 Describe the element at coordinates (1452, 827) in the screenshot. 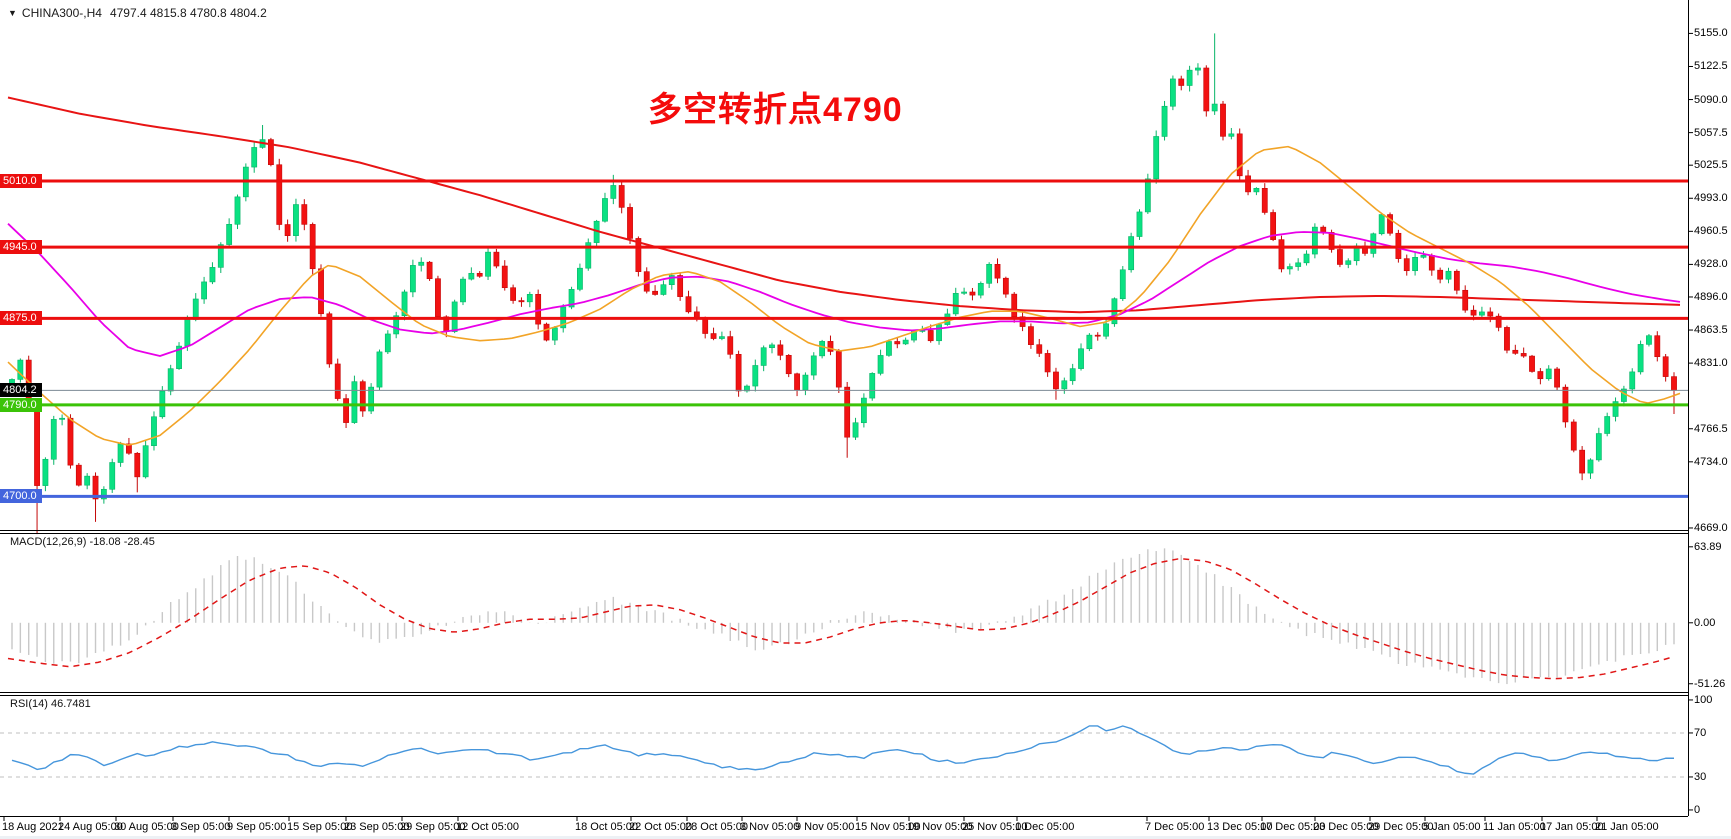

I see `time-axis-label: 5 Jan 05:00` at that location.